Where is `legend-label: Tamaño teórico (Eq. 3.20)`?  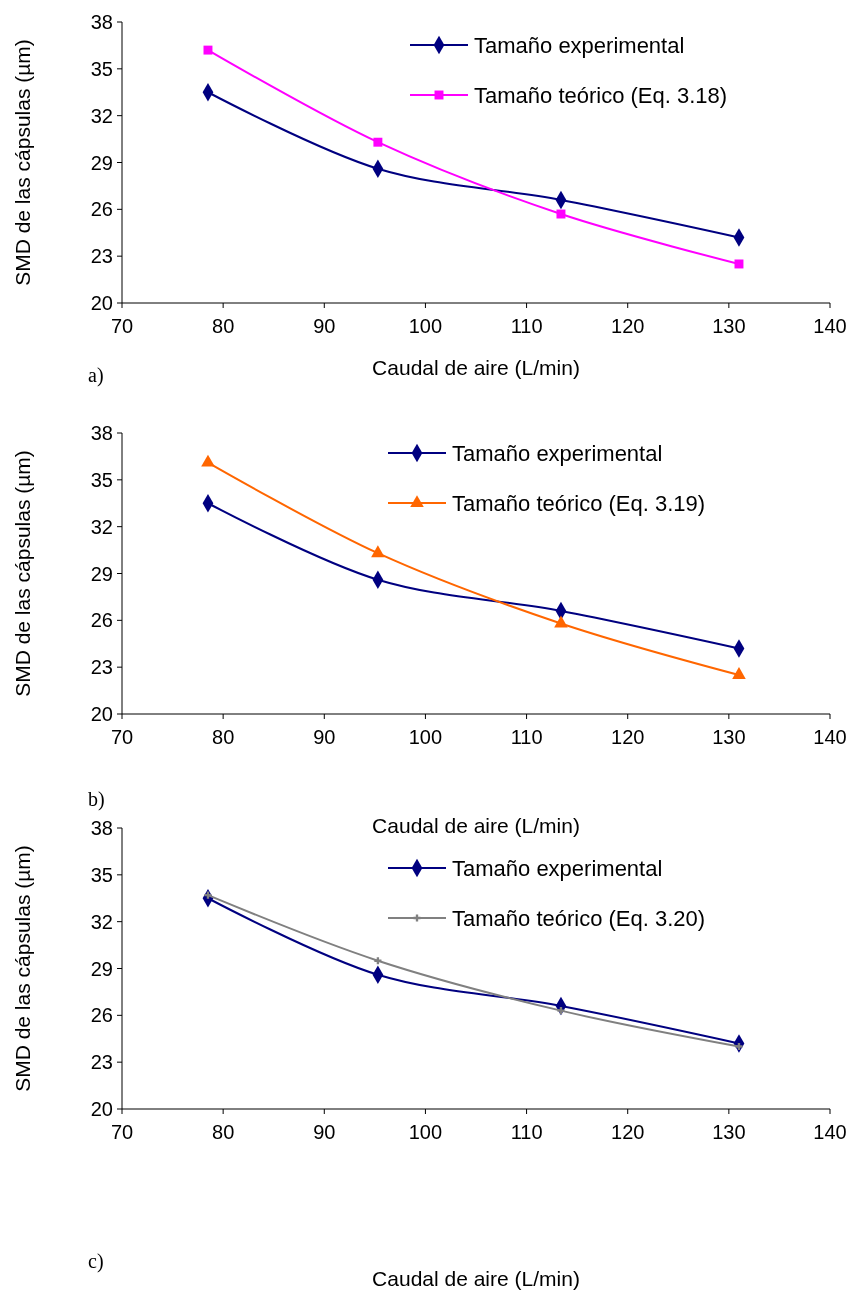
legend-label: Tamaño teórico (Eq. 3.20) is located at coordinates (579, 918).